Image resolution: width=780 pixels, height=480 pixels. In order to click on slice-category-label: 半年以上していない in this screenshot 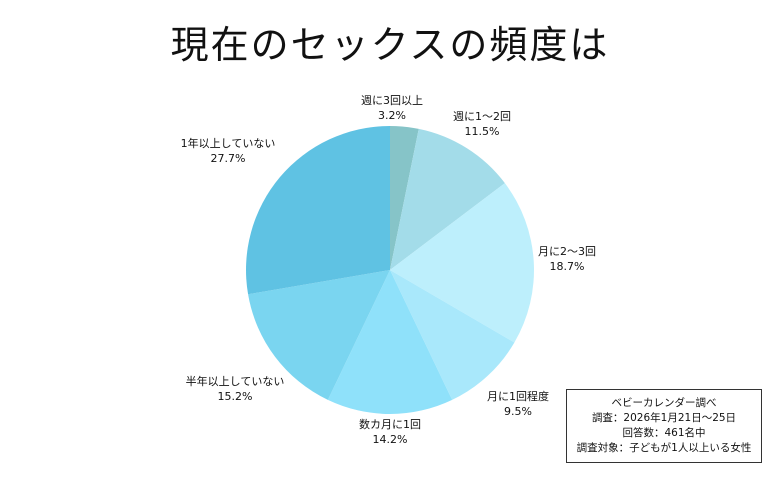, I will do `click(235, 381)`.